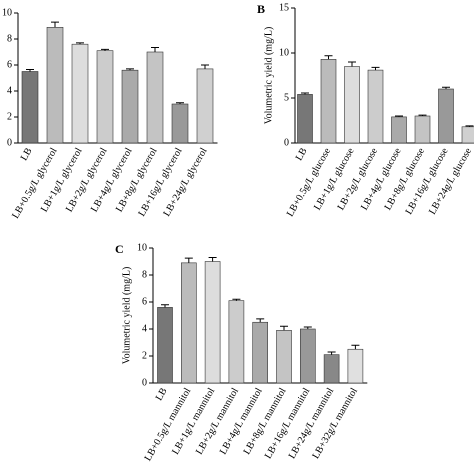 Image resolution: width=474 pixels, height=474 pixels. Describe the element at coordinates (335, 423) in the screenshot. I see `x-tick-label: LB+32g/L mannitol` at that location.